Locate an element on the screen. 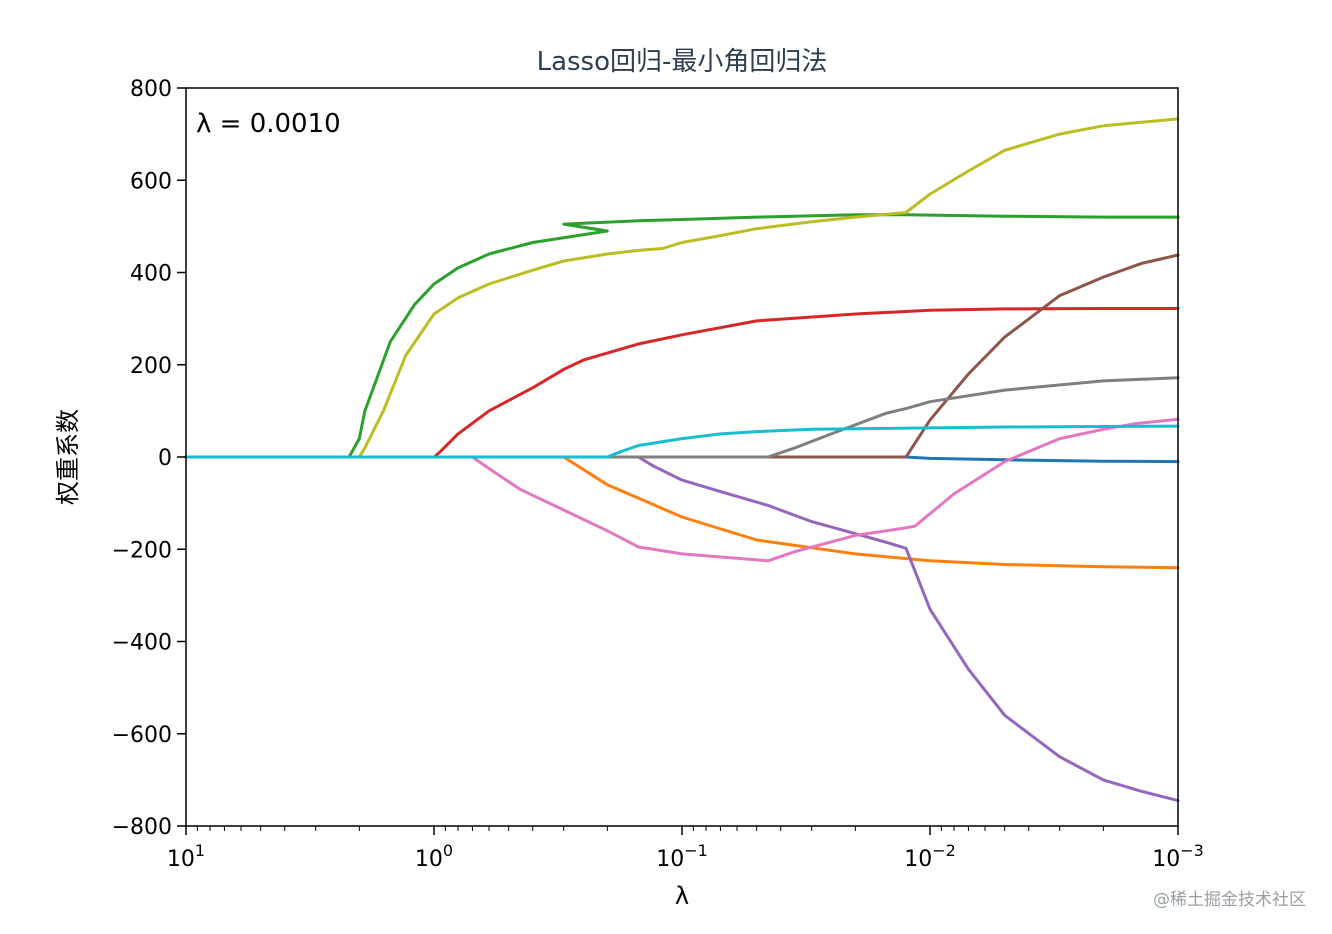 The height and width of the screenshot is (934, 1332). watermark: @稀土掘金技术社区 is located at coordinates (1229, 900).